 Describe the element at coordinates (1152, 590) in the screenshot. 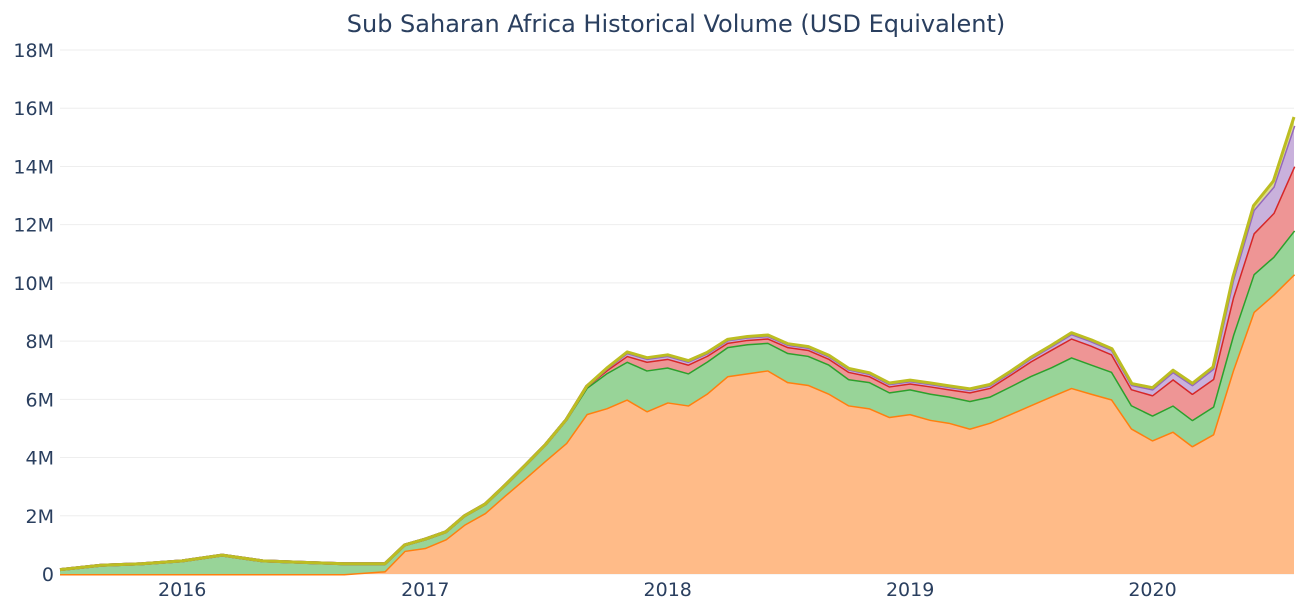

I see `x-tick-label: 2020` at that location.